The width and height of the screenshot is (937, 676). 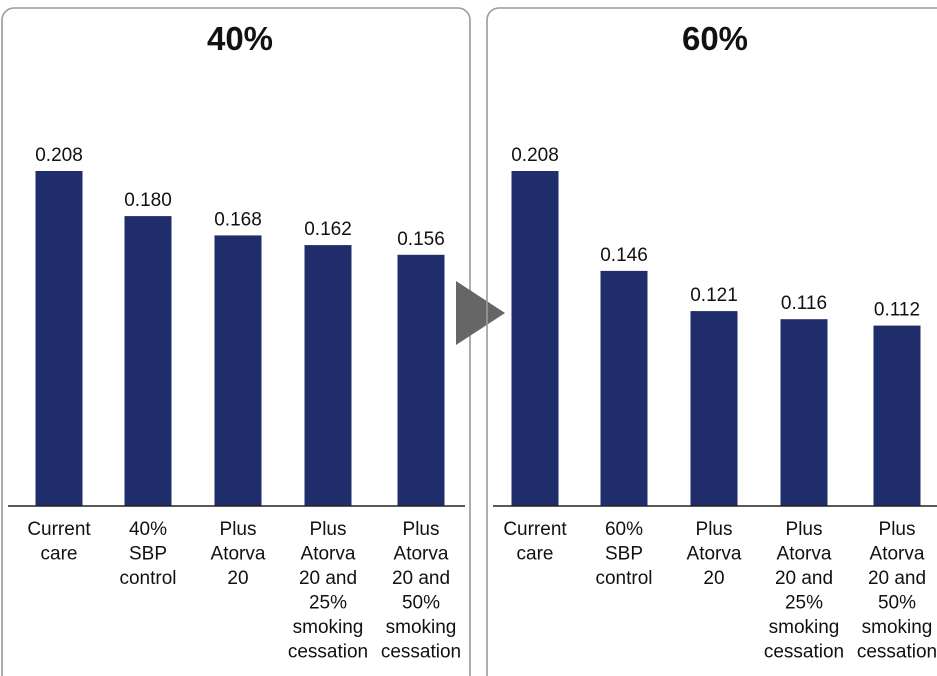 I want to click on bar-value-label: 0.146, so click(x=624, y=255).